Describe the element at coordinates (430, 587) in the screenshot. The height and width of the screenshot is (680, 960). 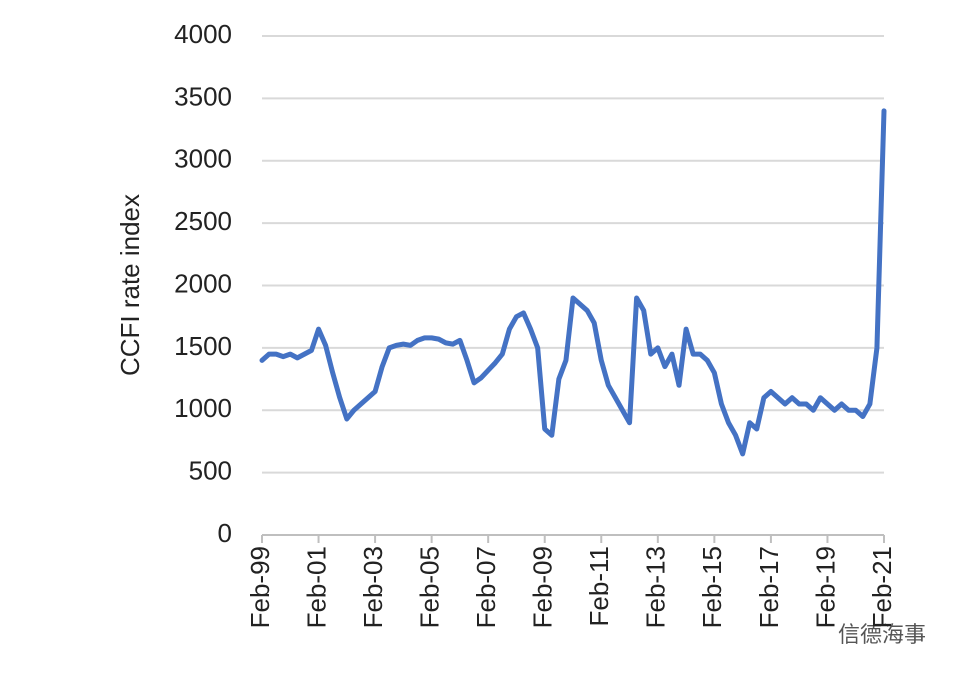
I see `x-tick-label: Feb-05` at that location.